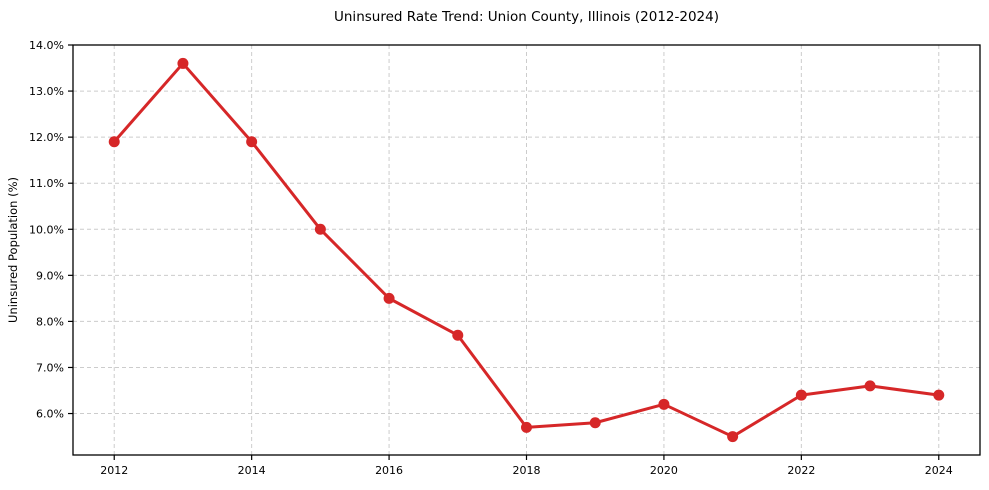 The image size is (989, 490). Describe the element at coordinates (389, 470) in the screenshot. I see `x-tick-label: 2016` at that location.